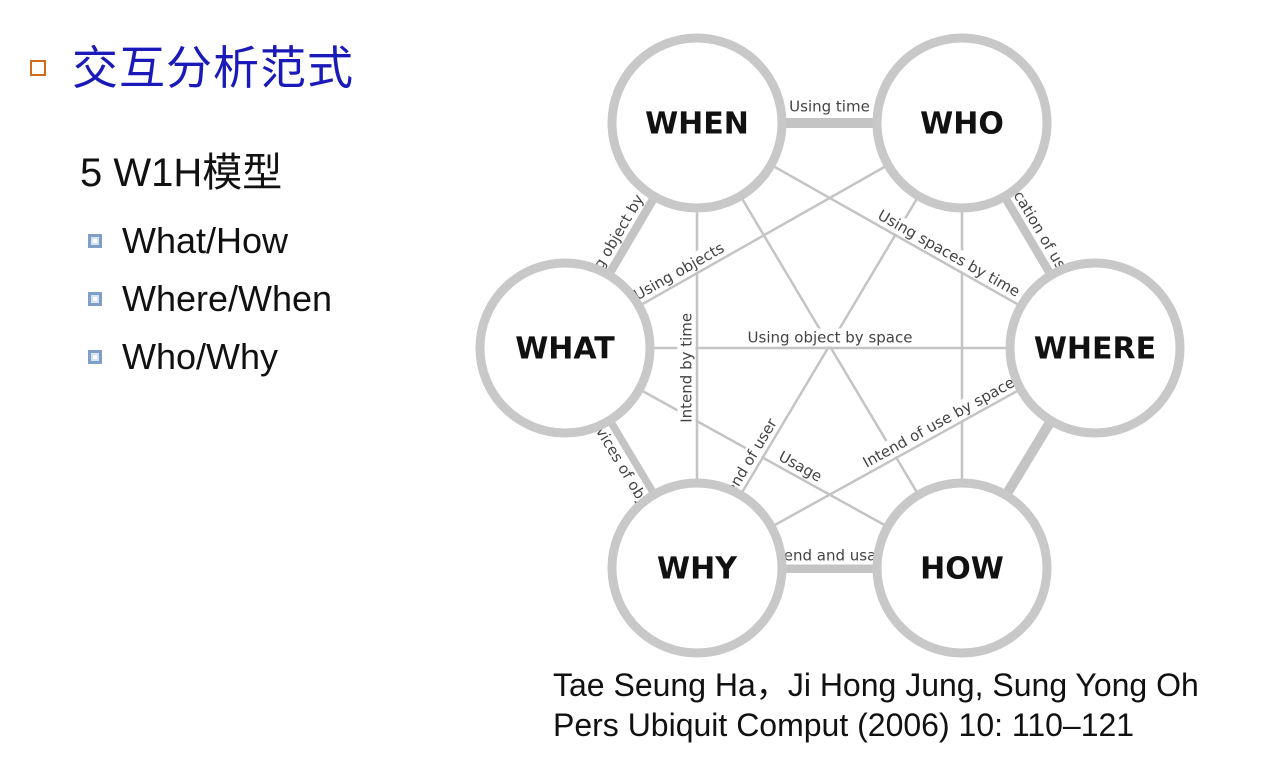  I want to click on citation-source: Pers Ubiquit Comput (2006) 10: 110–121, so click(844, 725).